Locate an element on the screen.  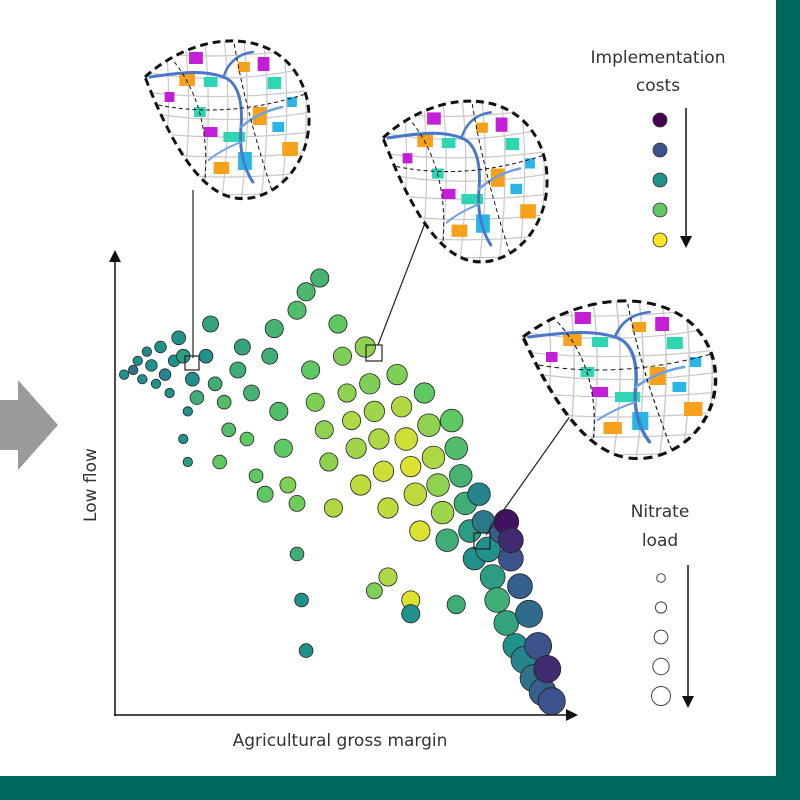
nitrate-legend: Nitrate load is located at coordinates (662, 605).